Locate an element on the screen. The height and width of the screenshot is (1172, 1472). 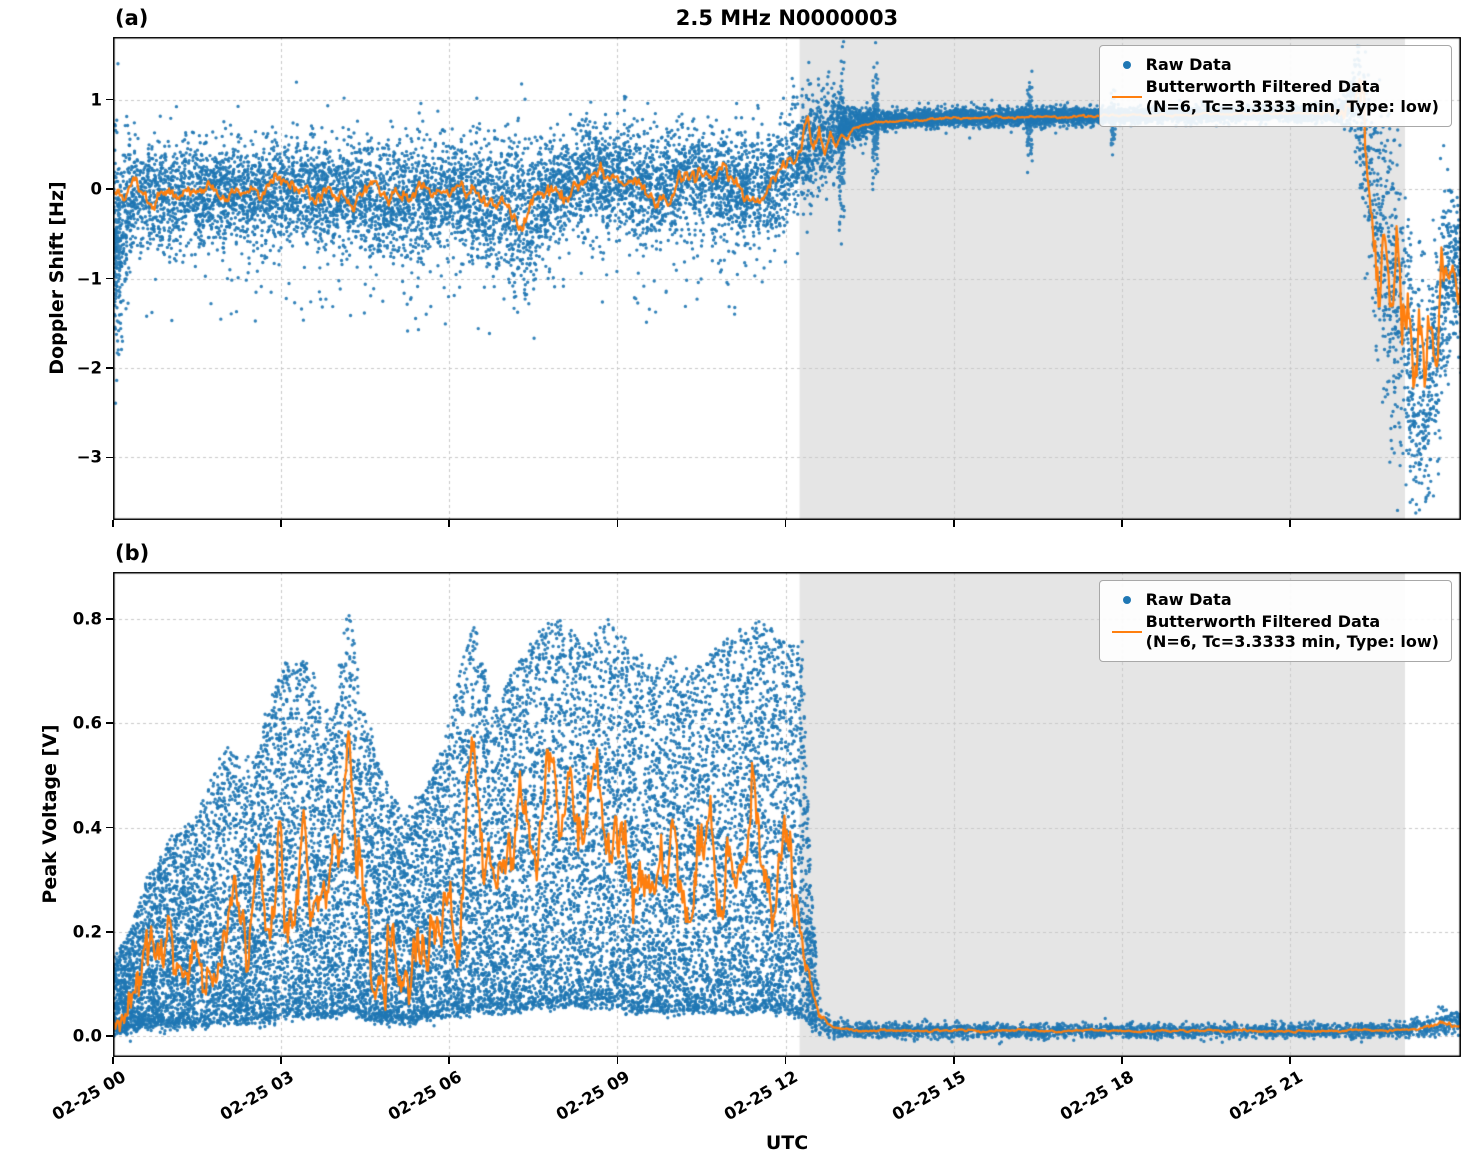
x-tick-label: 02-25 09 is located at coordinates (592, 1096).